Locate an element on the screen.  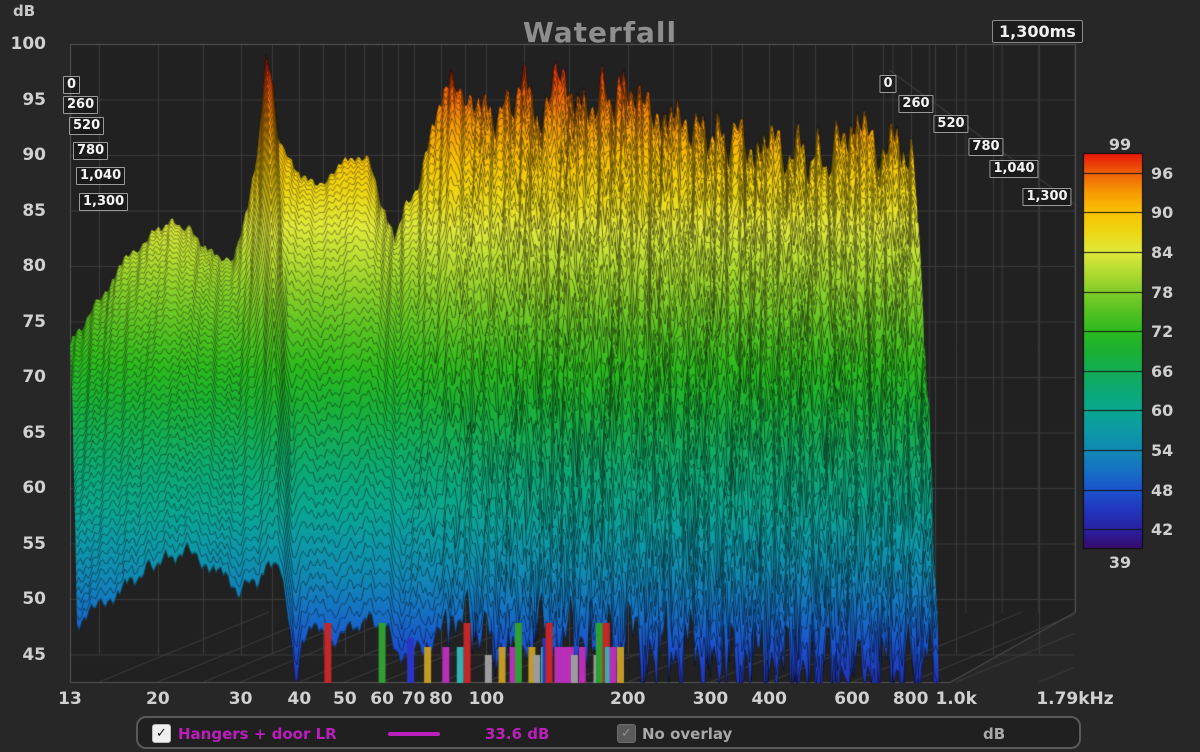
db-axis-unit-label: dB is located at coordinates (24, 11).